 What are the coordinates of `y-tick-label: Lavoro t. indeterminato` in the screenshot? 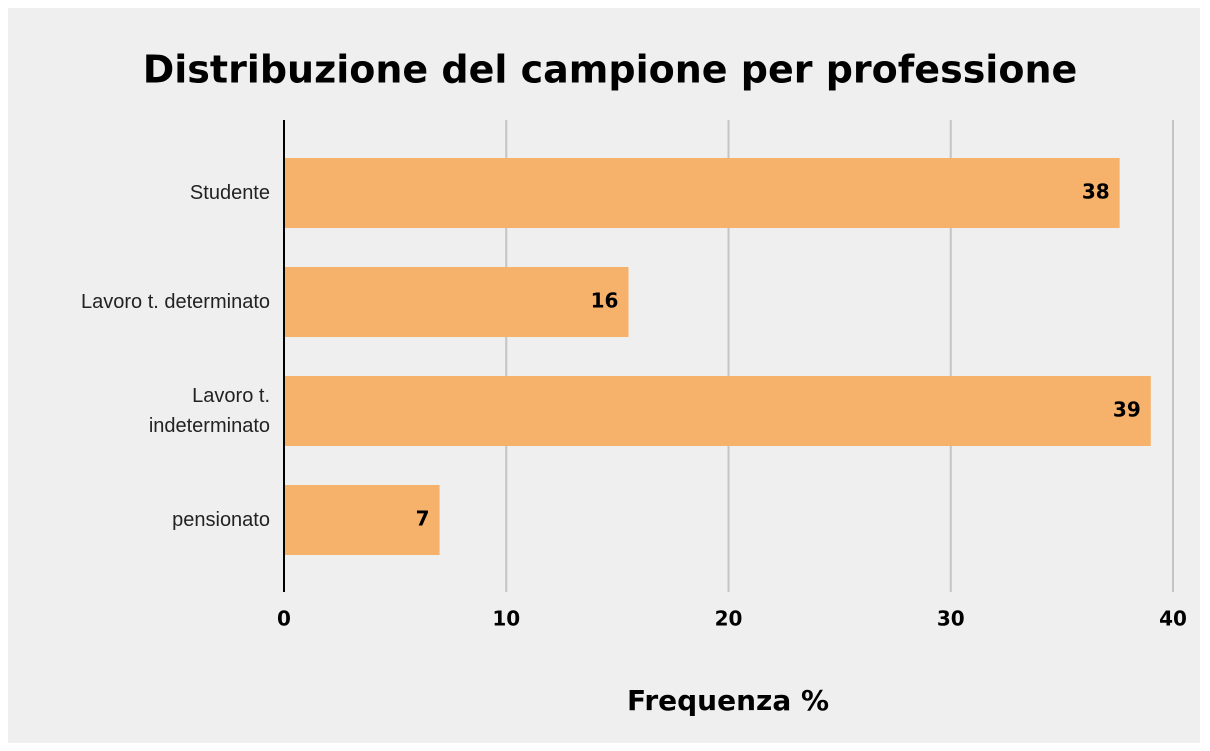 It's located at (209, 411).